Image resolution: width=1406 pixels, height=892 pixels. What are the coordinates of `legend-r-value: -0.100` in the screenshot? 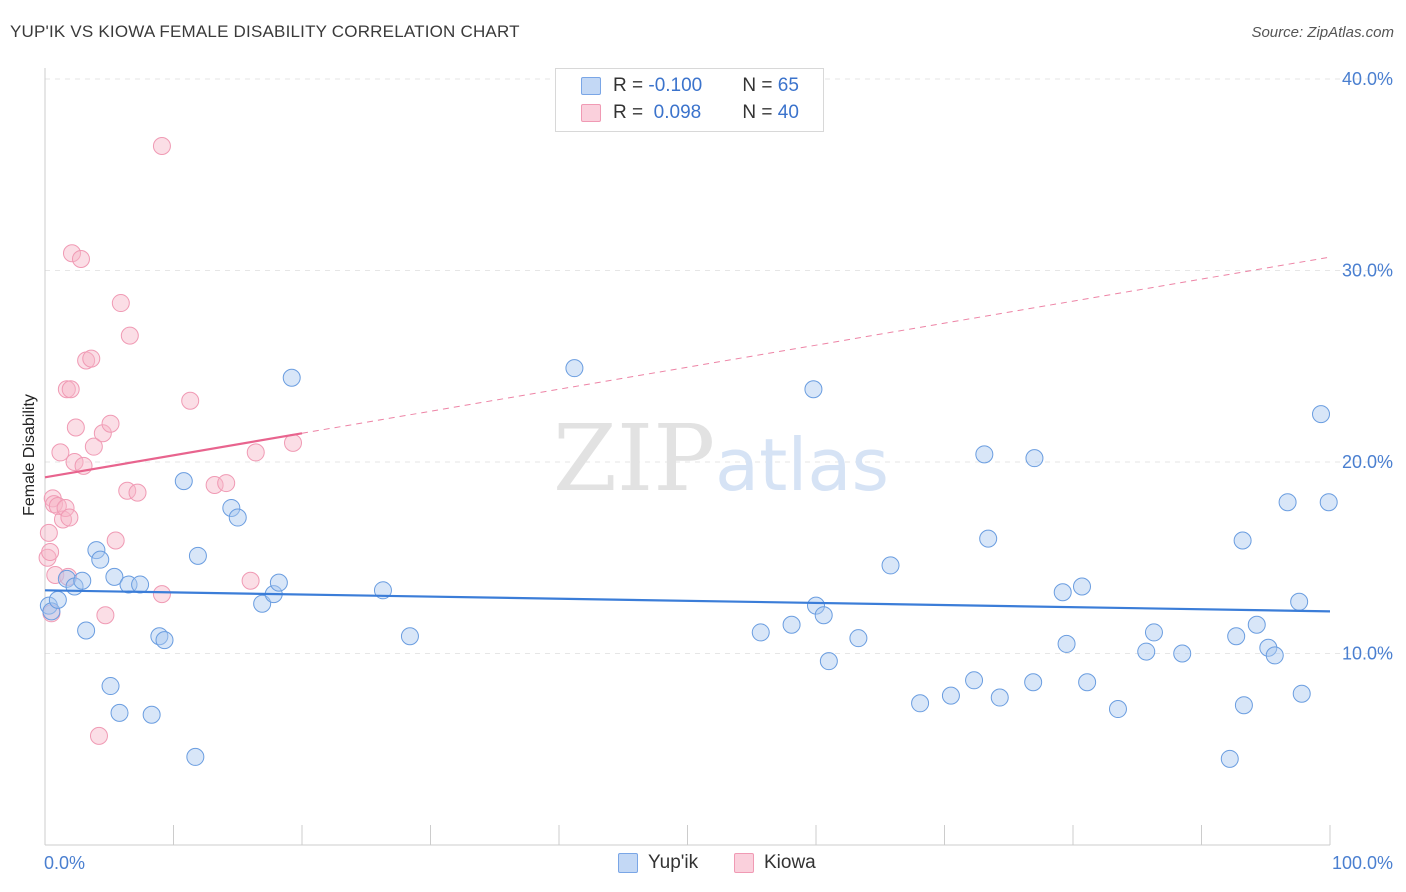 It's located at (675, 85).